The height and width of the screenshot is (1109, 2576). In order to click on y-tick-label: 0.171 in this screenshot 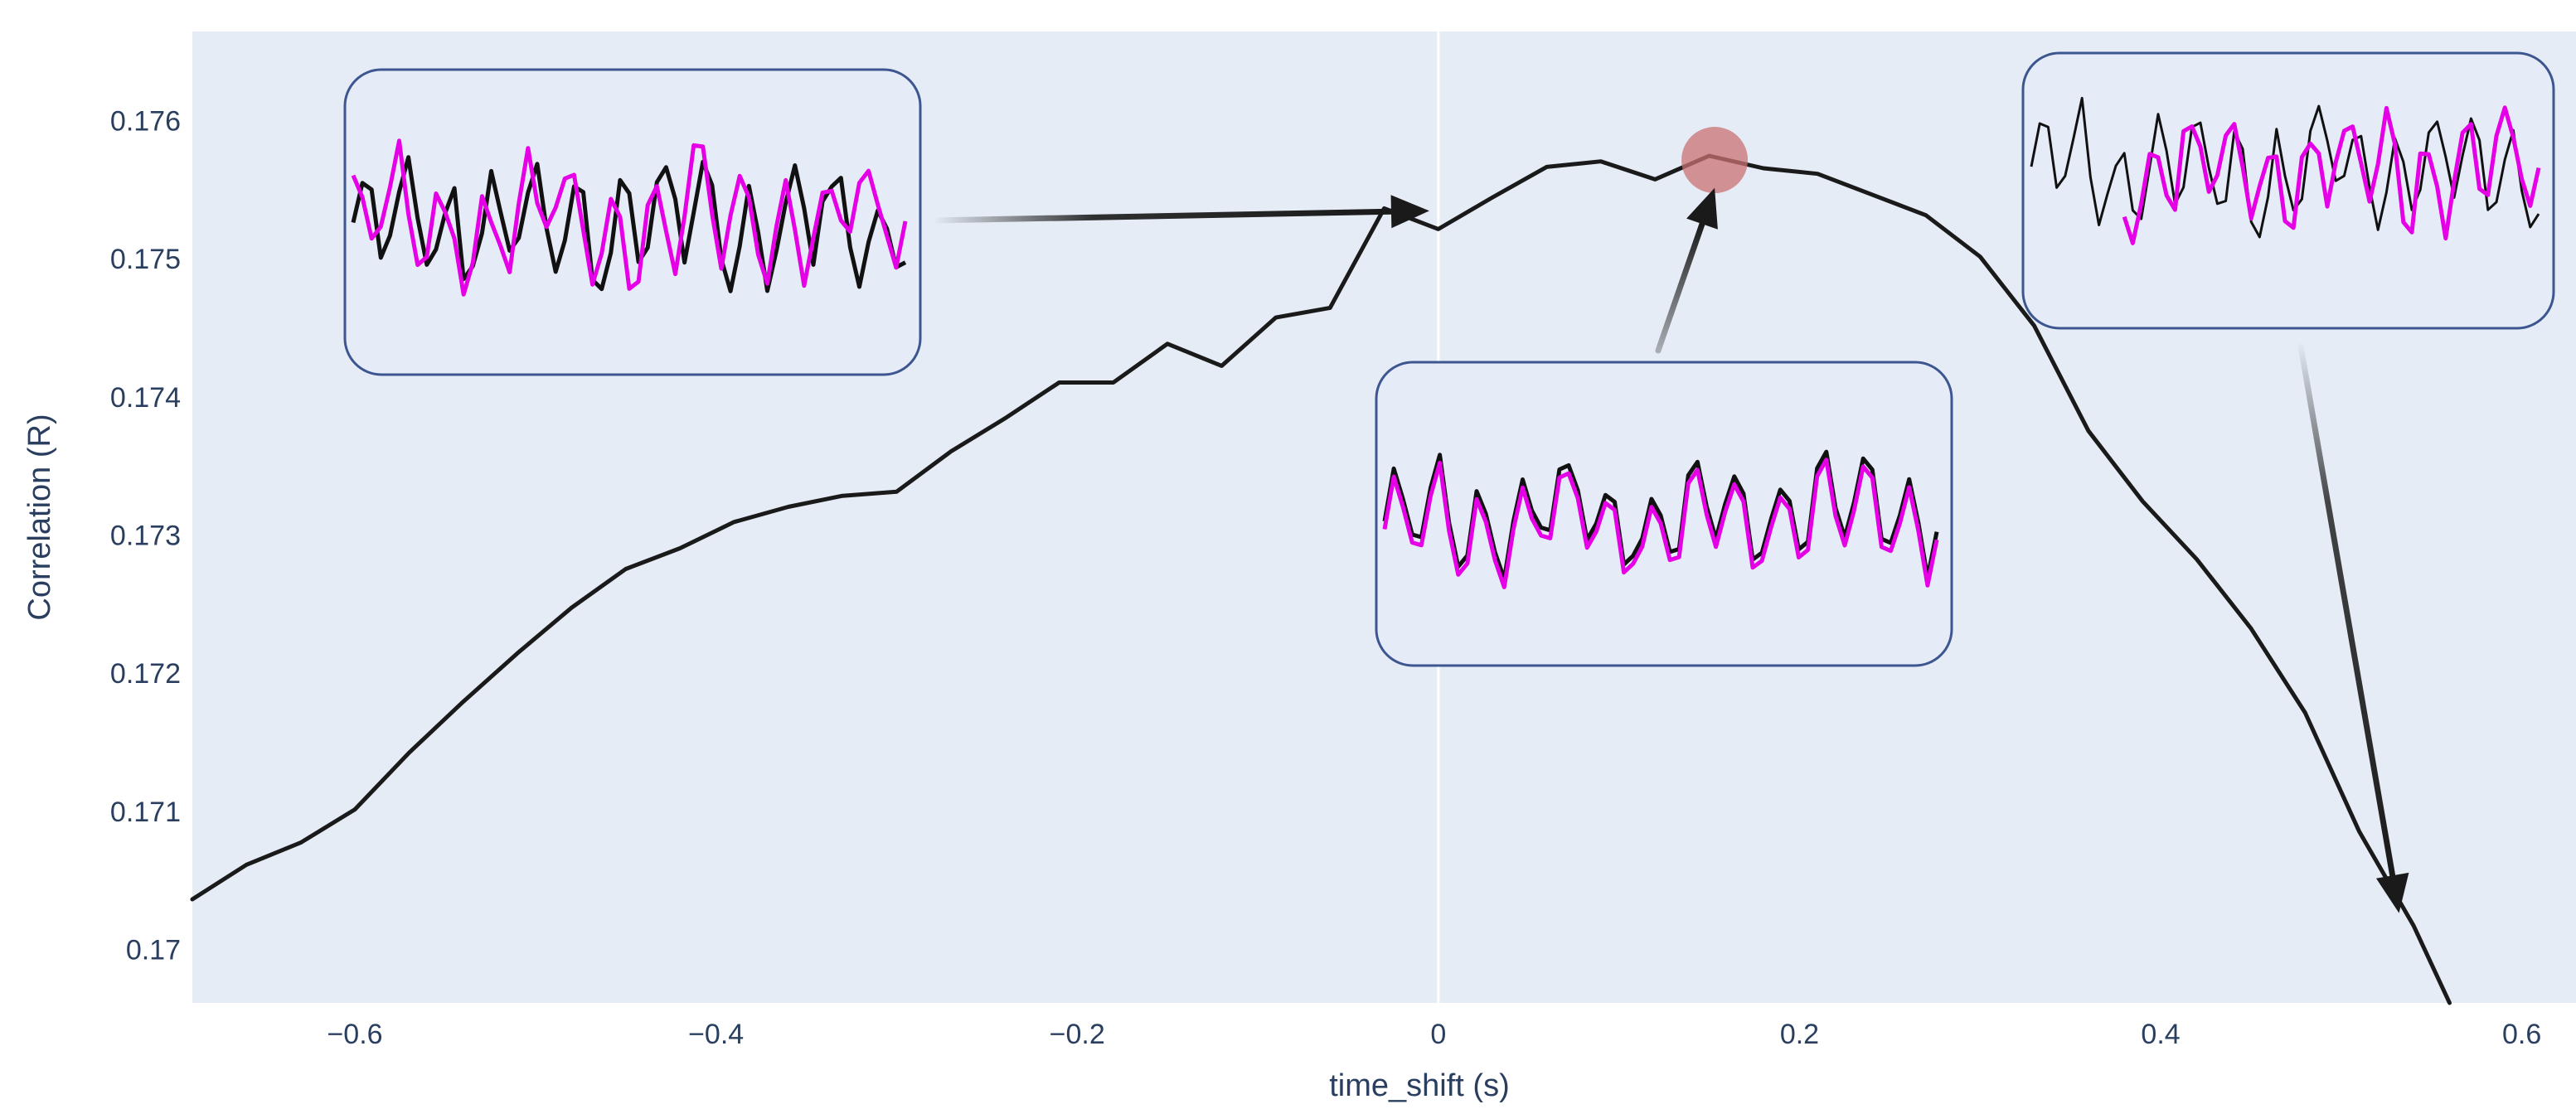, I will do `click(145, 812)`.